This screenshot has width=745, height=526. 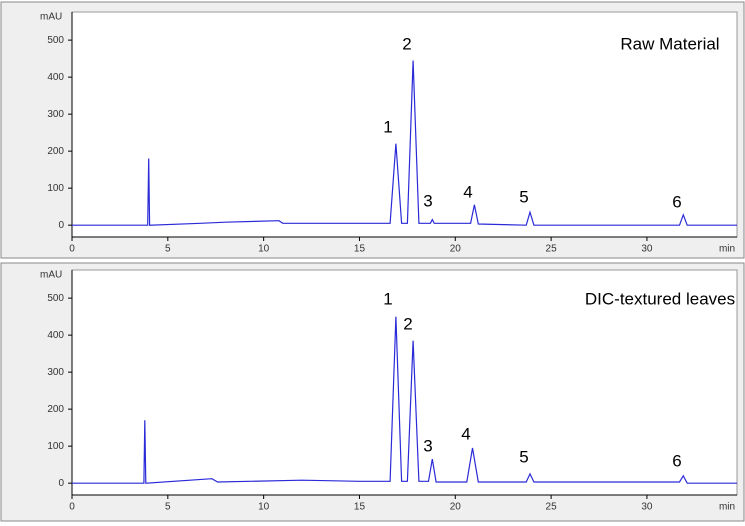 I want to click on panel-title: Raw Material, so click(x=669, y=43).